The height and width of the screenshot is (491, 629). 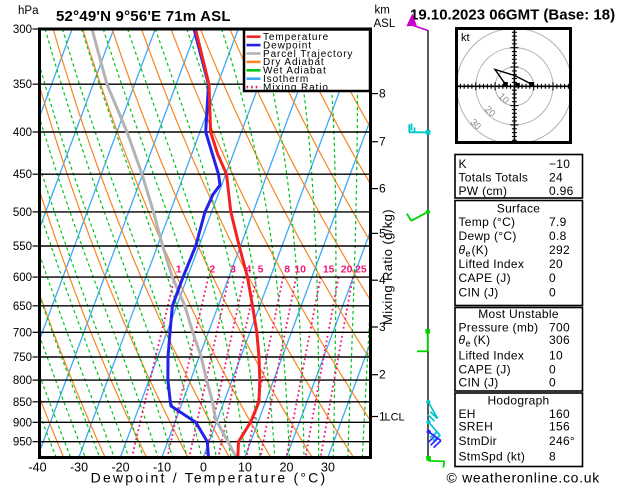 I want to click on svg-text: Mixing Ratio, so click(x=296, y=87).